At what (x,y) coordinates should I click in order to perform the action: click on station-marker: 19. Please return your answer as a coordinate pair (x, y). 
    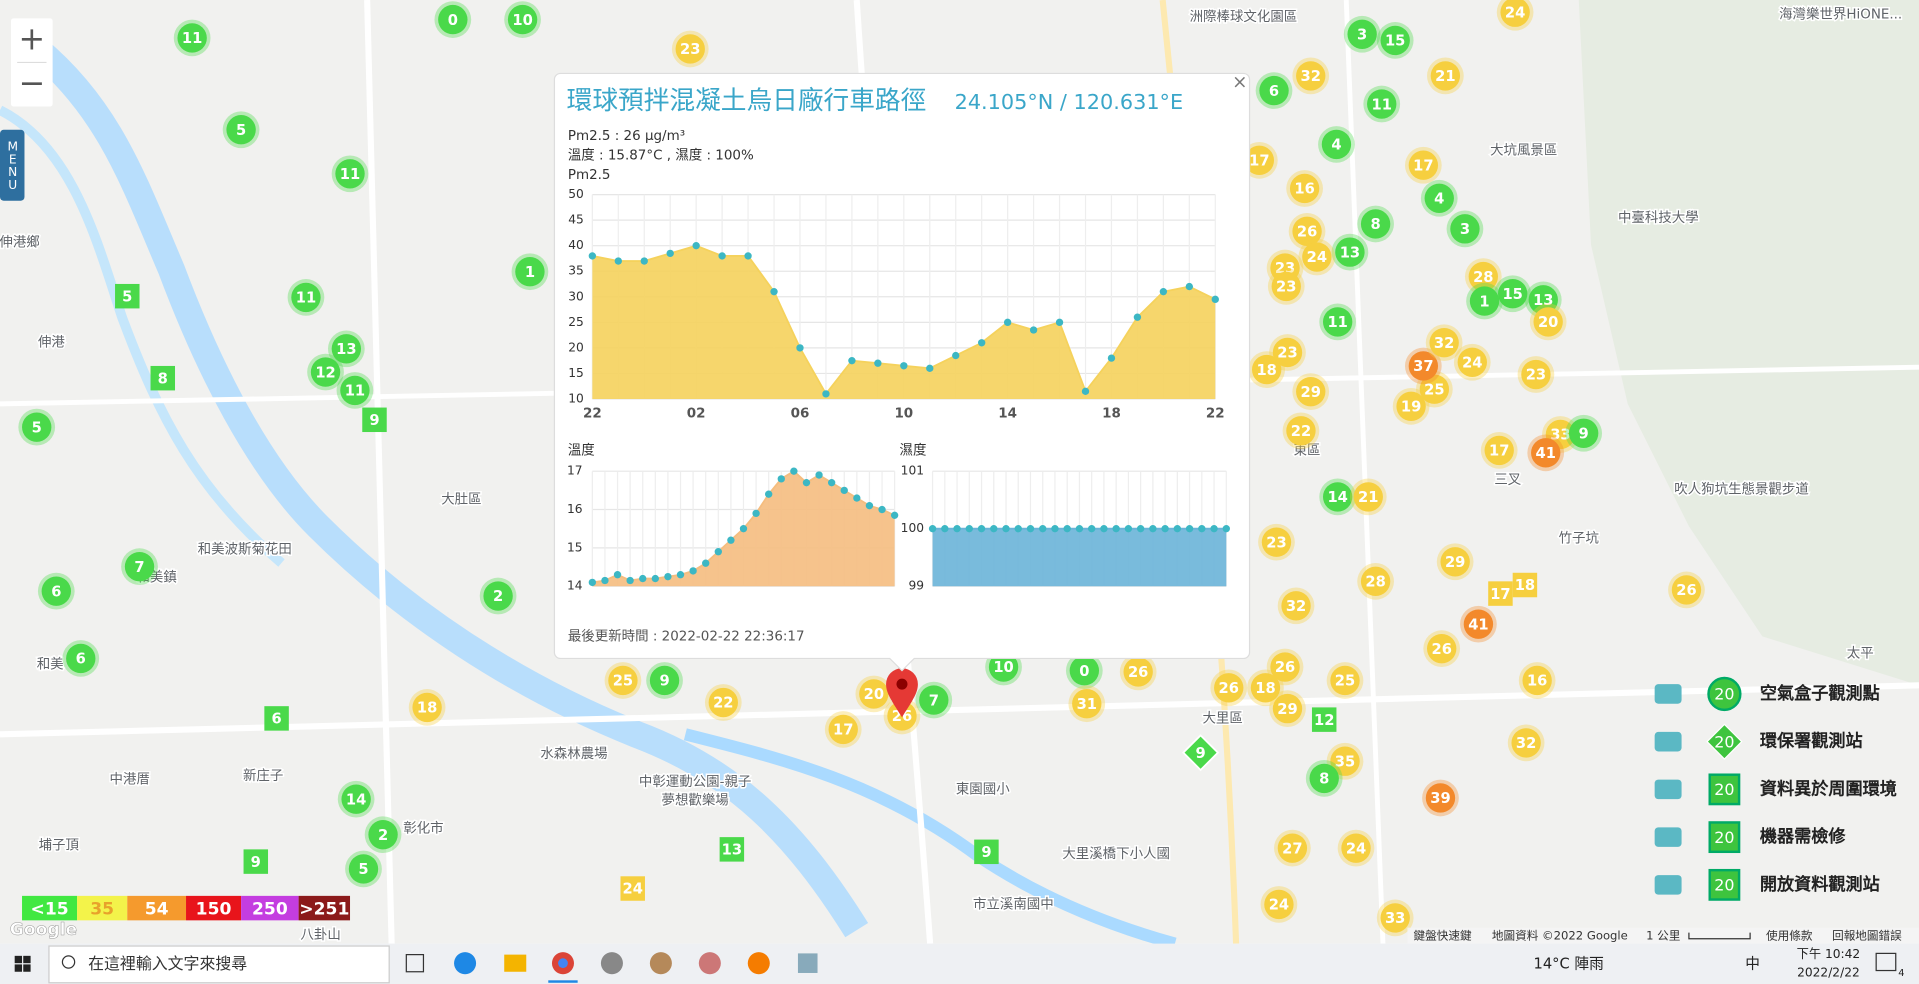
    Looking at the image, I should click on (1411, 406).